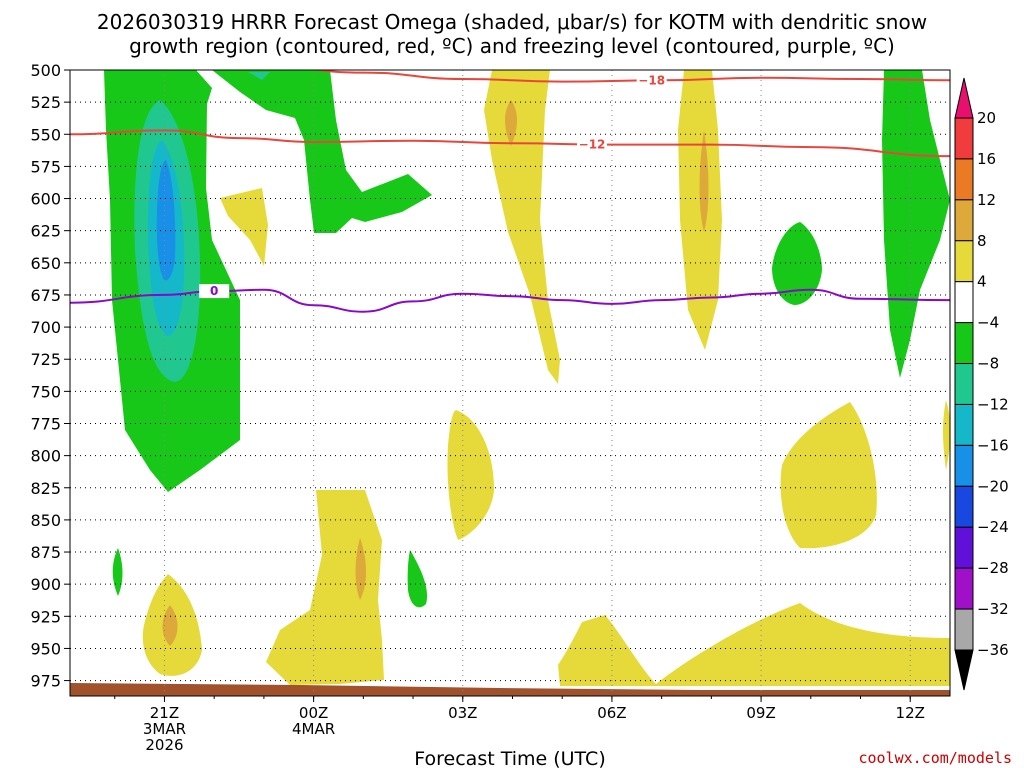 Image resolution: width=1024 pixels, height=768 pixels. I want to click on contour-label: −12, so click(592, 144).